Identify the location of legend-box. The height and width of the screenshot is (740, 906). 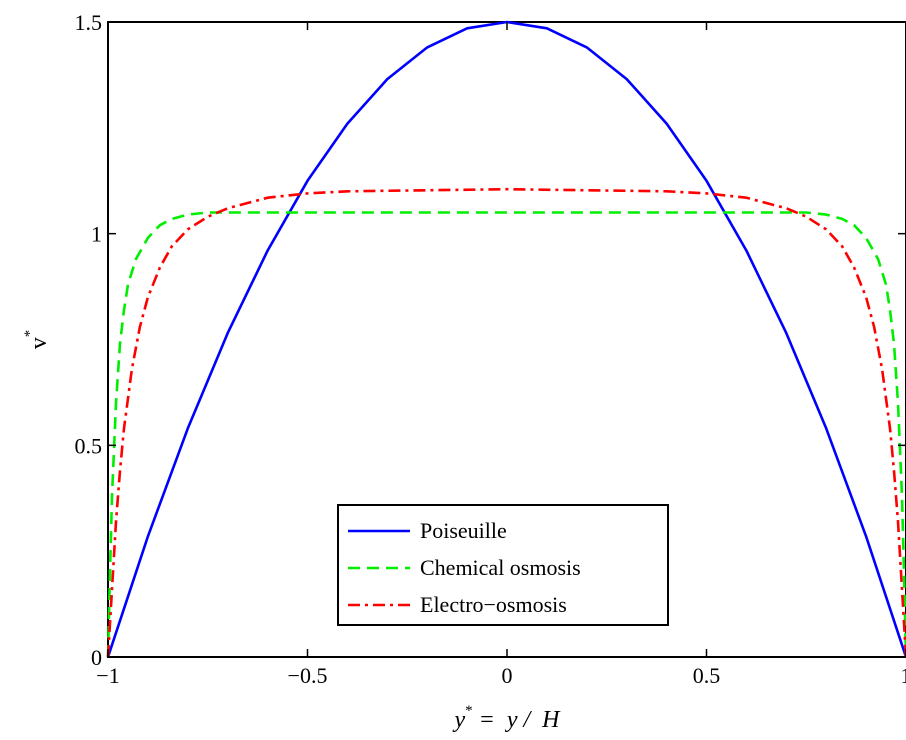
(503, 565).